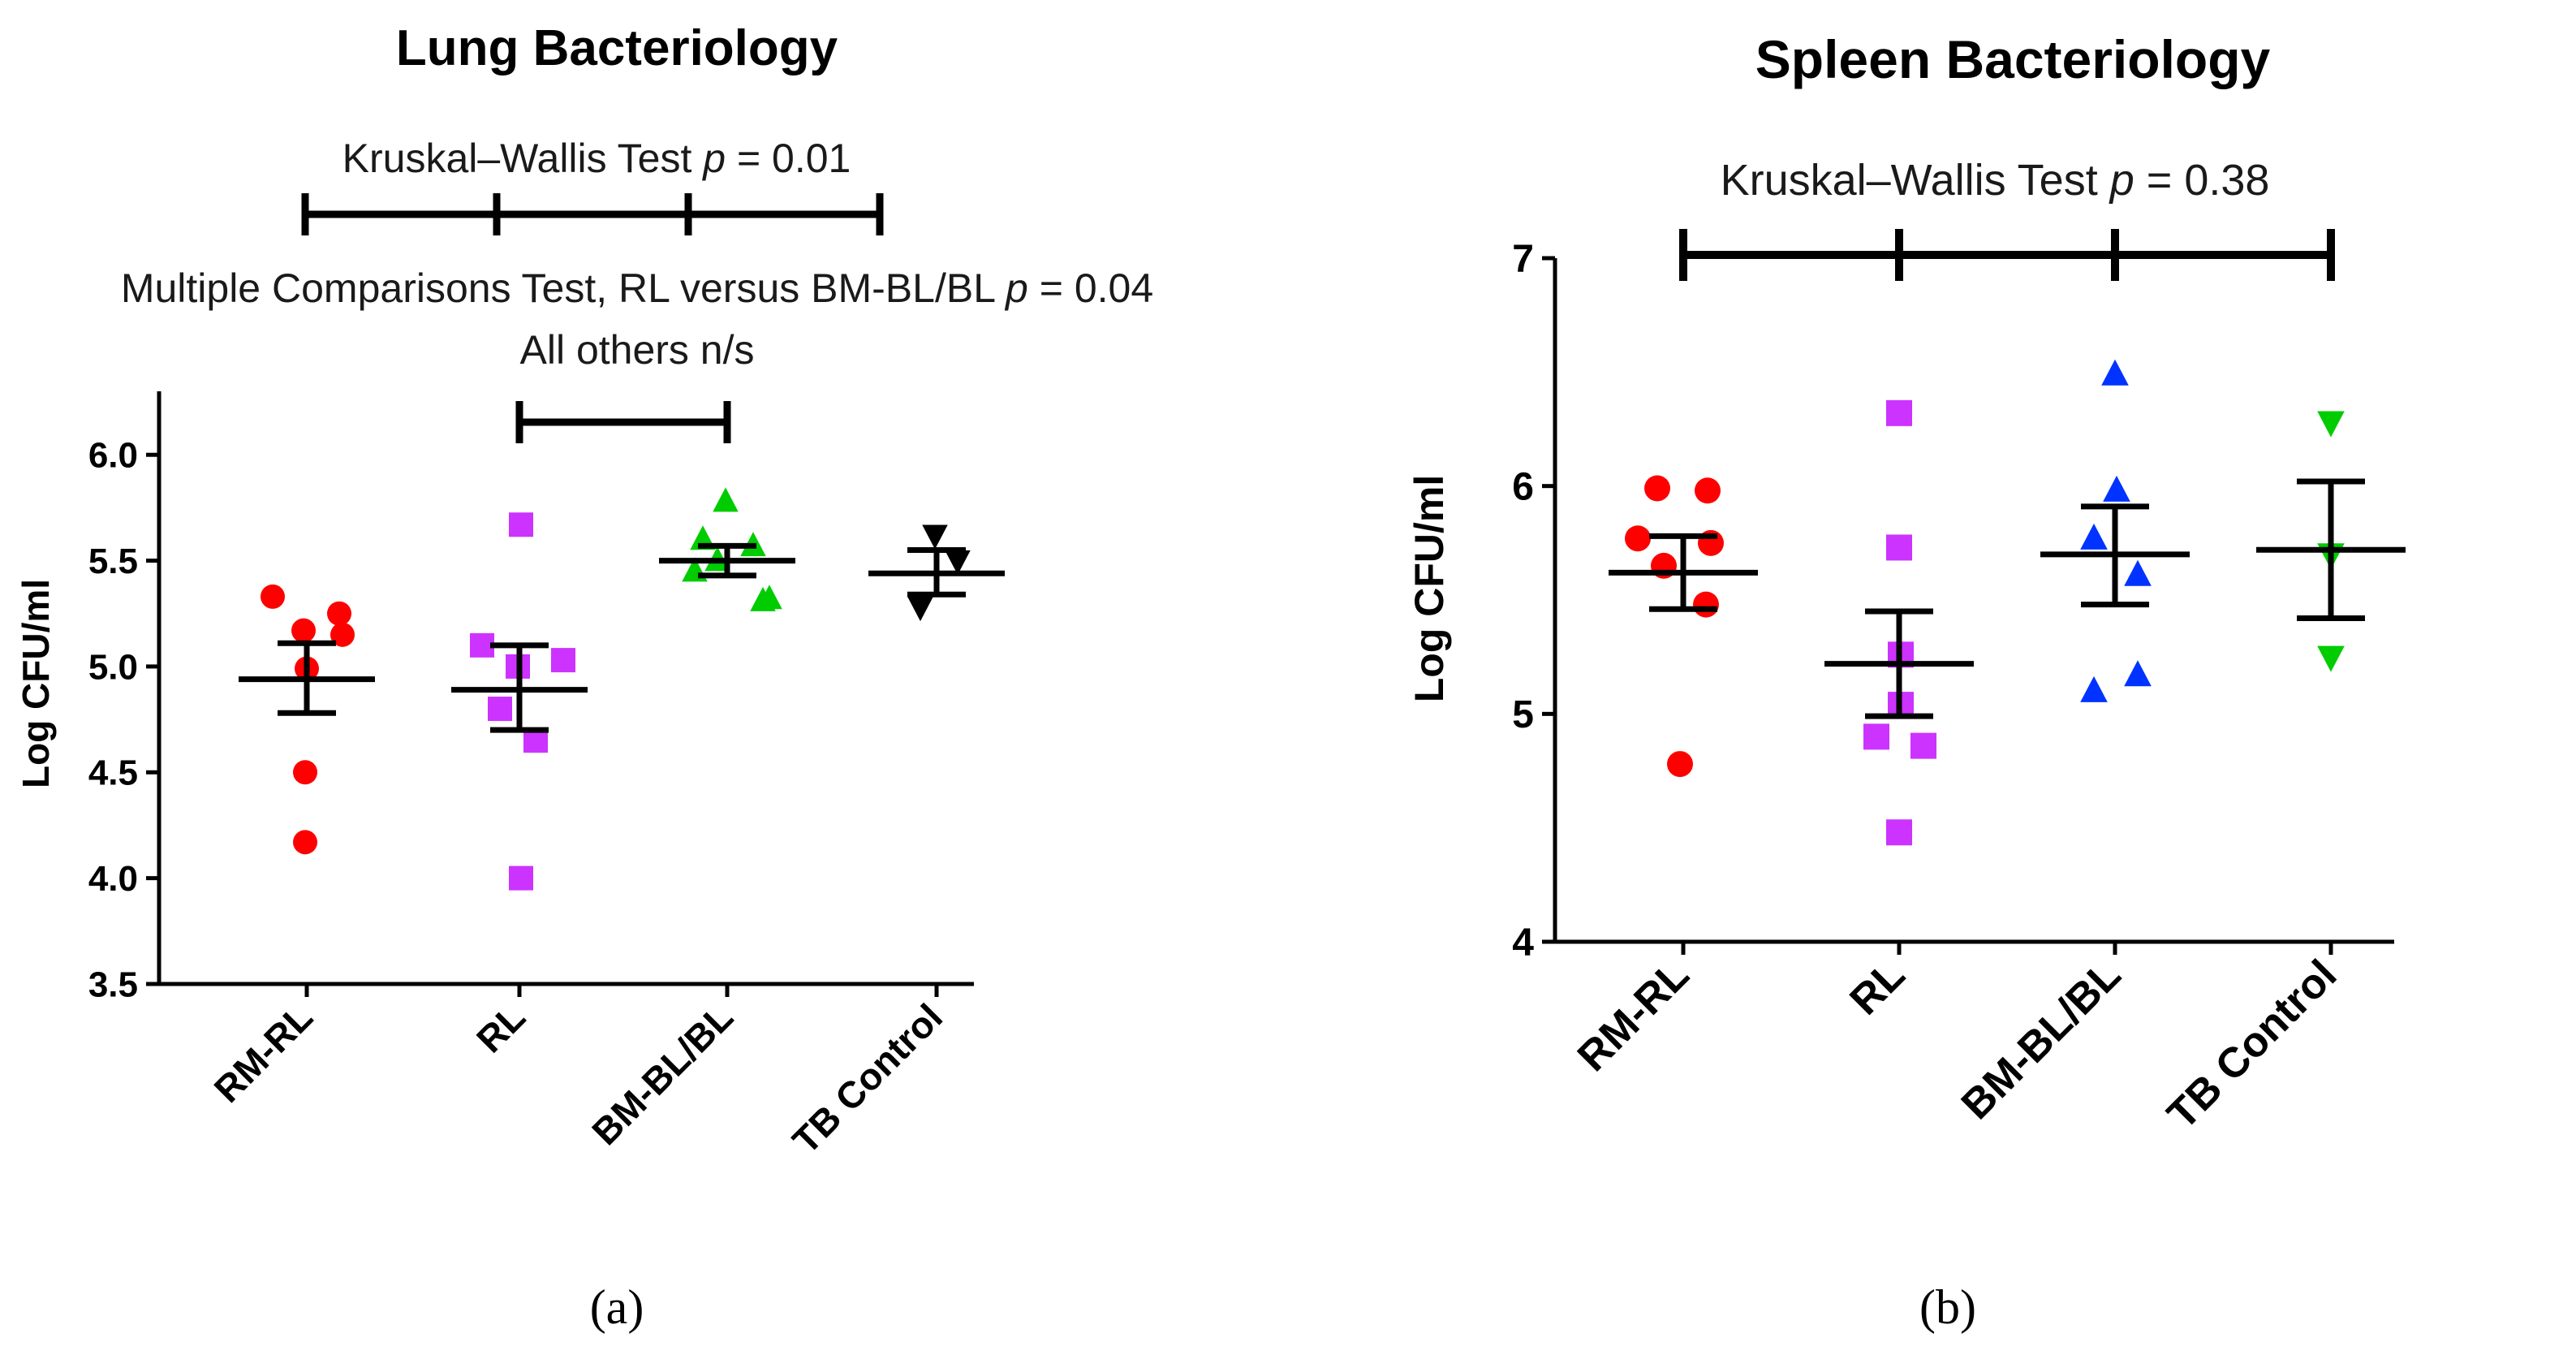 The height and width of the screenshot is (1355, 2576). I want to click on lung-chart-title: Lung Bacteriology, so click(617, 48).